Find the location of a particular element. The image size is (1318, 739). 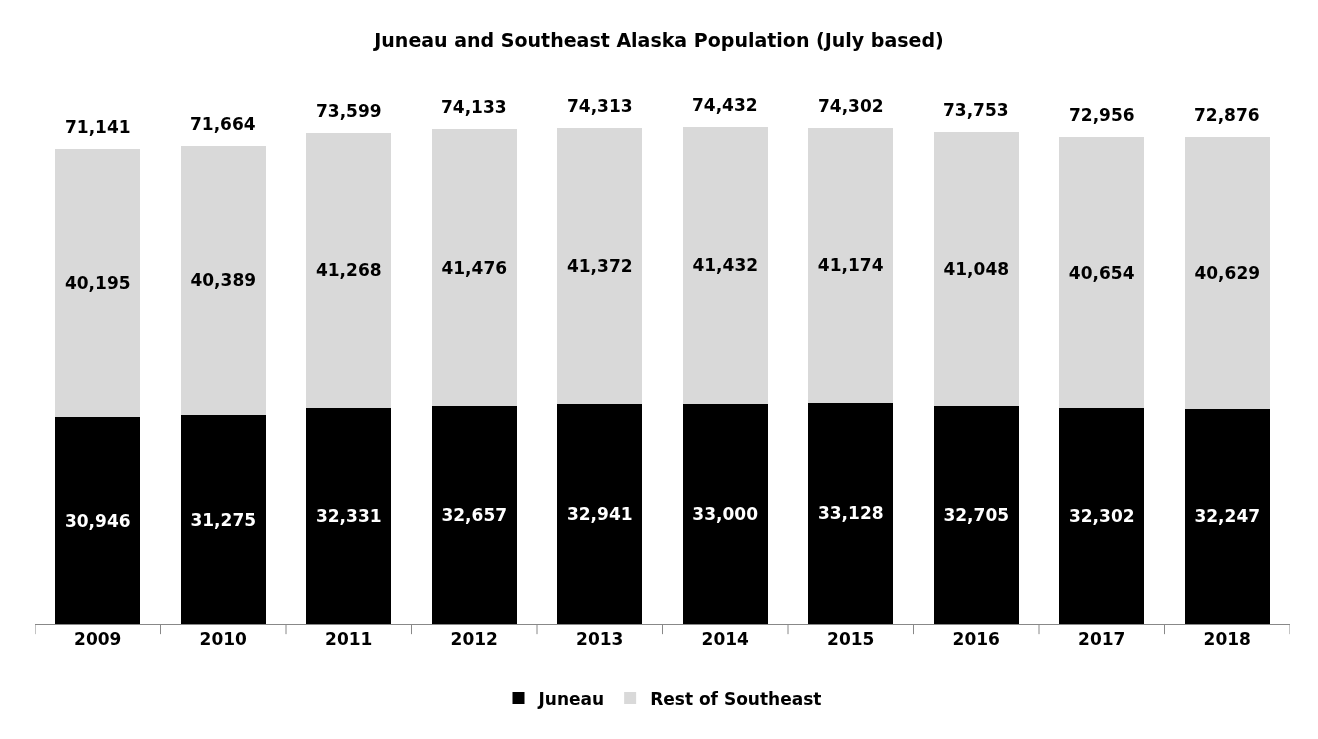

x-tick-label: 2018 is located at coordinates (1227, 639).